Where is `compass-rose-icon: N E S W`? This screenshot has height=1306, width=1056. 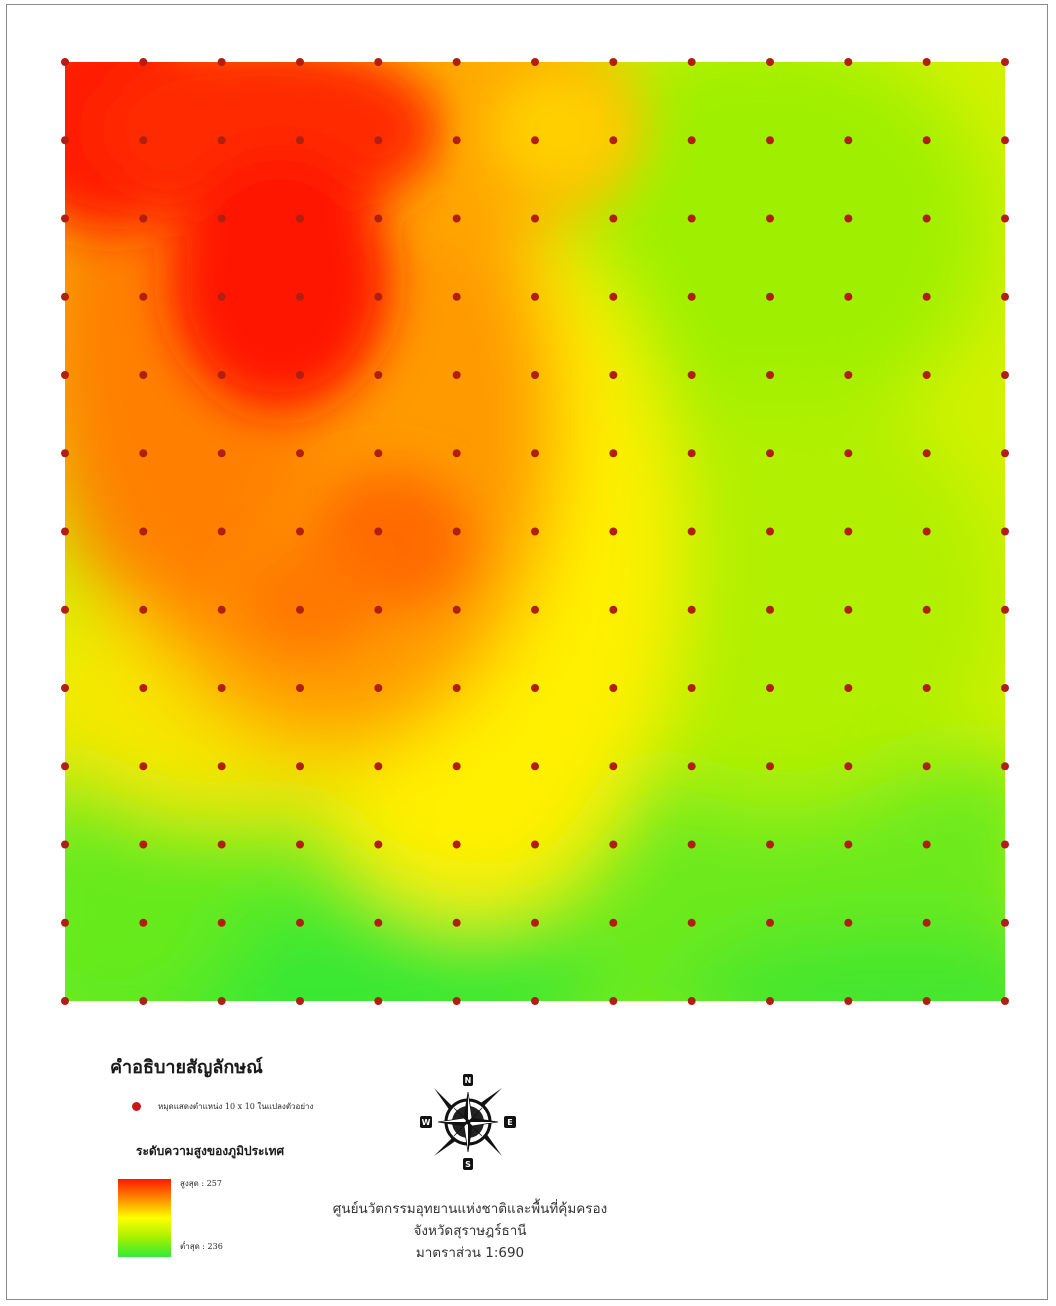 compass-rose-icon: N E S W is located at coordinates (468, 1122).